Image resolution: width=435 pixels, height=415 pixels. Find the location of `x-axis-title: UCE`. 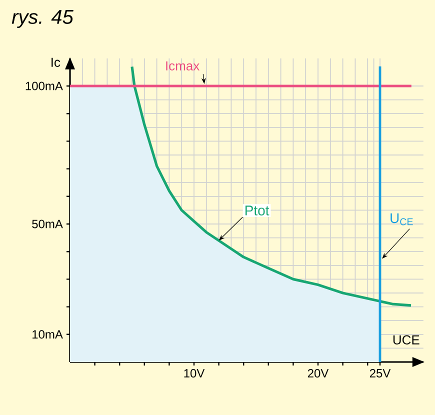

x-axis-title: UCE is located at coordinates (406, 339).